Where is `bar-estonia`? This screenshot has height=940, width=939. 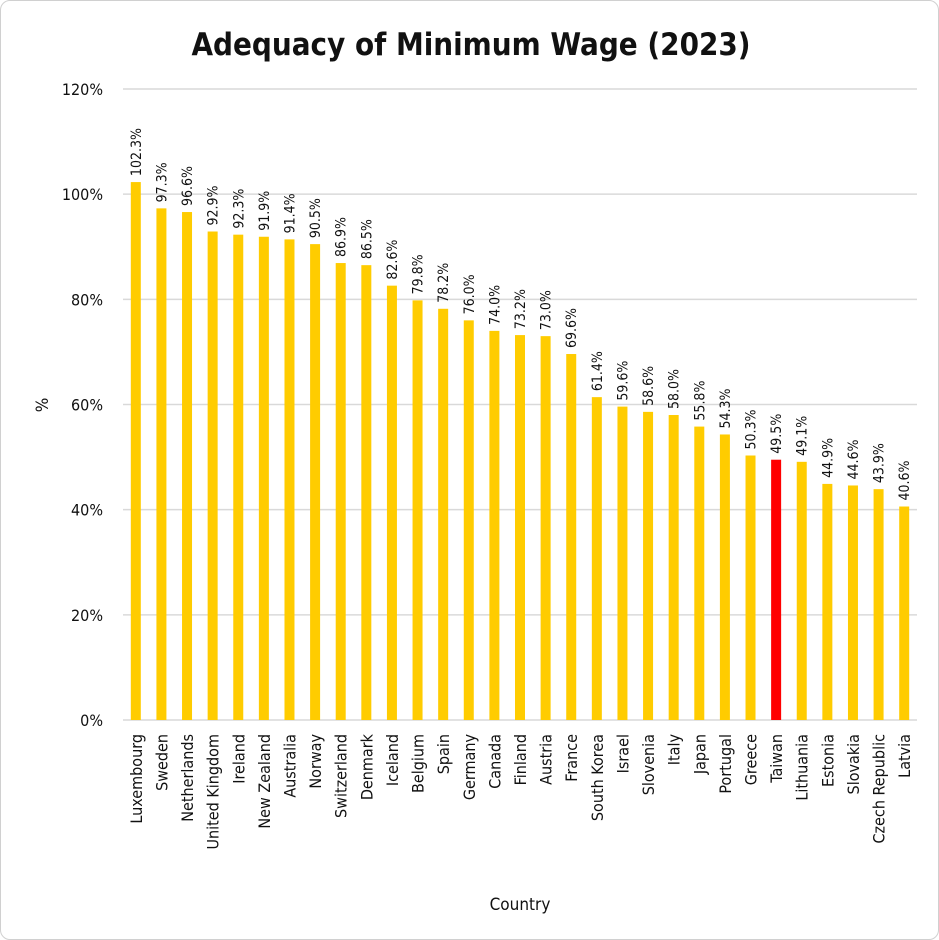
bar-estonia is located at coordinates (827, 601).